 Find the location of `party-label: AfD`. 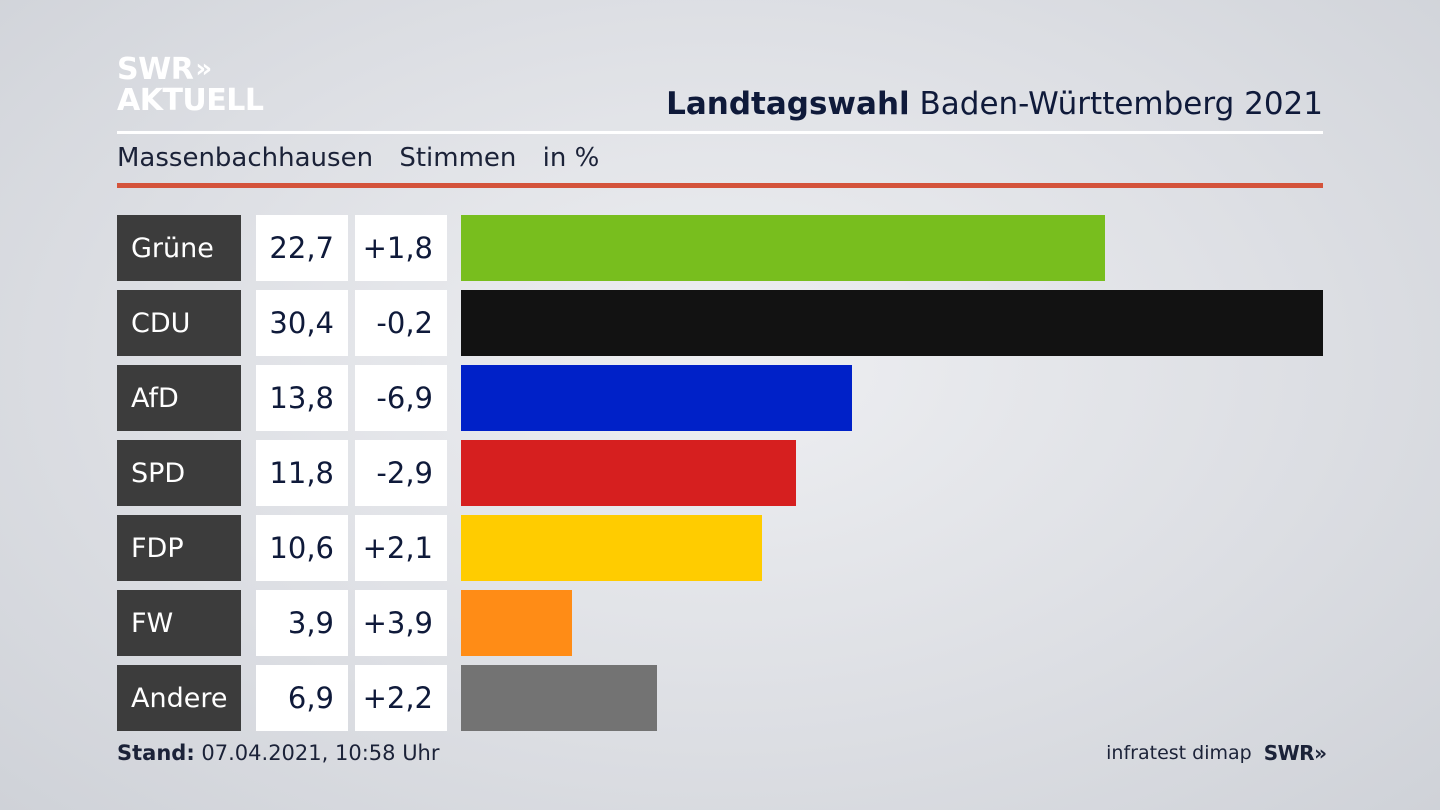

party-label: AfD is located at coordinates (179, 398).